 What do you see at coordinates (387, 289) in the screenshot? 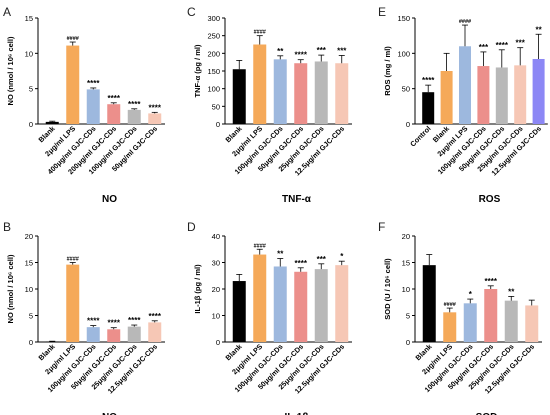
I see `y-axis-label: SOD (U / 10⁶ cell)` at bounding box center [387, 289].